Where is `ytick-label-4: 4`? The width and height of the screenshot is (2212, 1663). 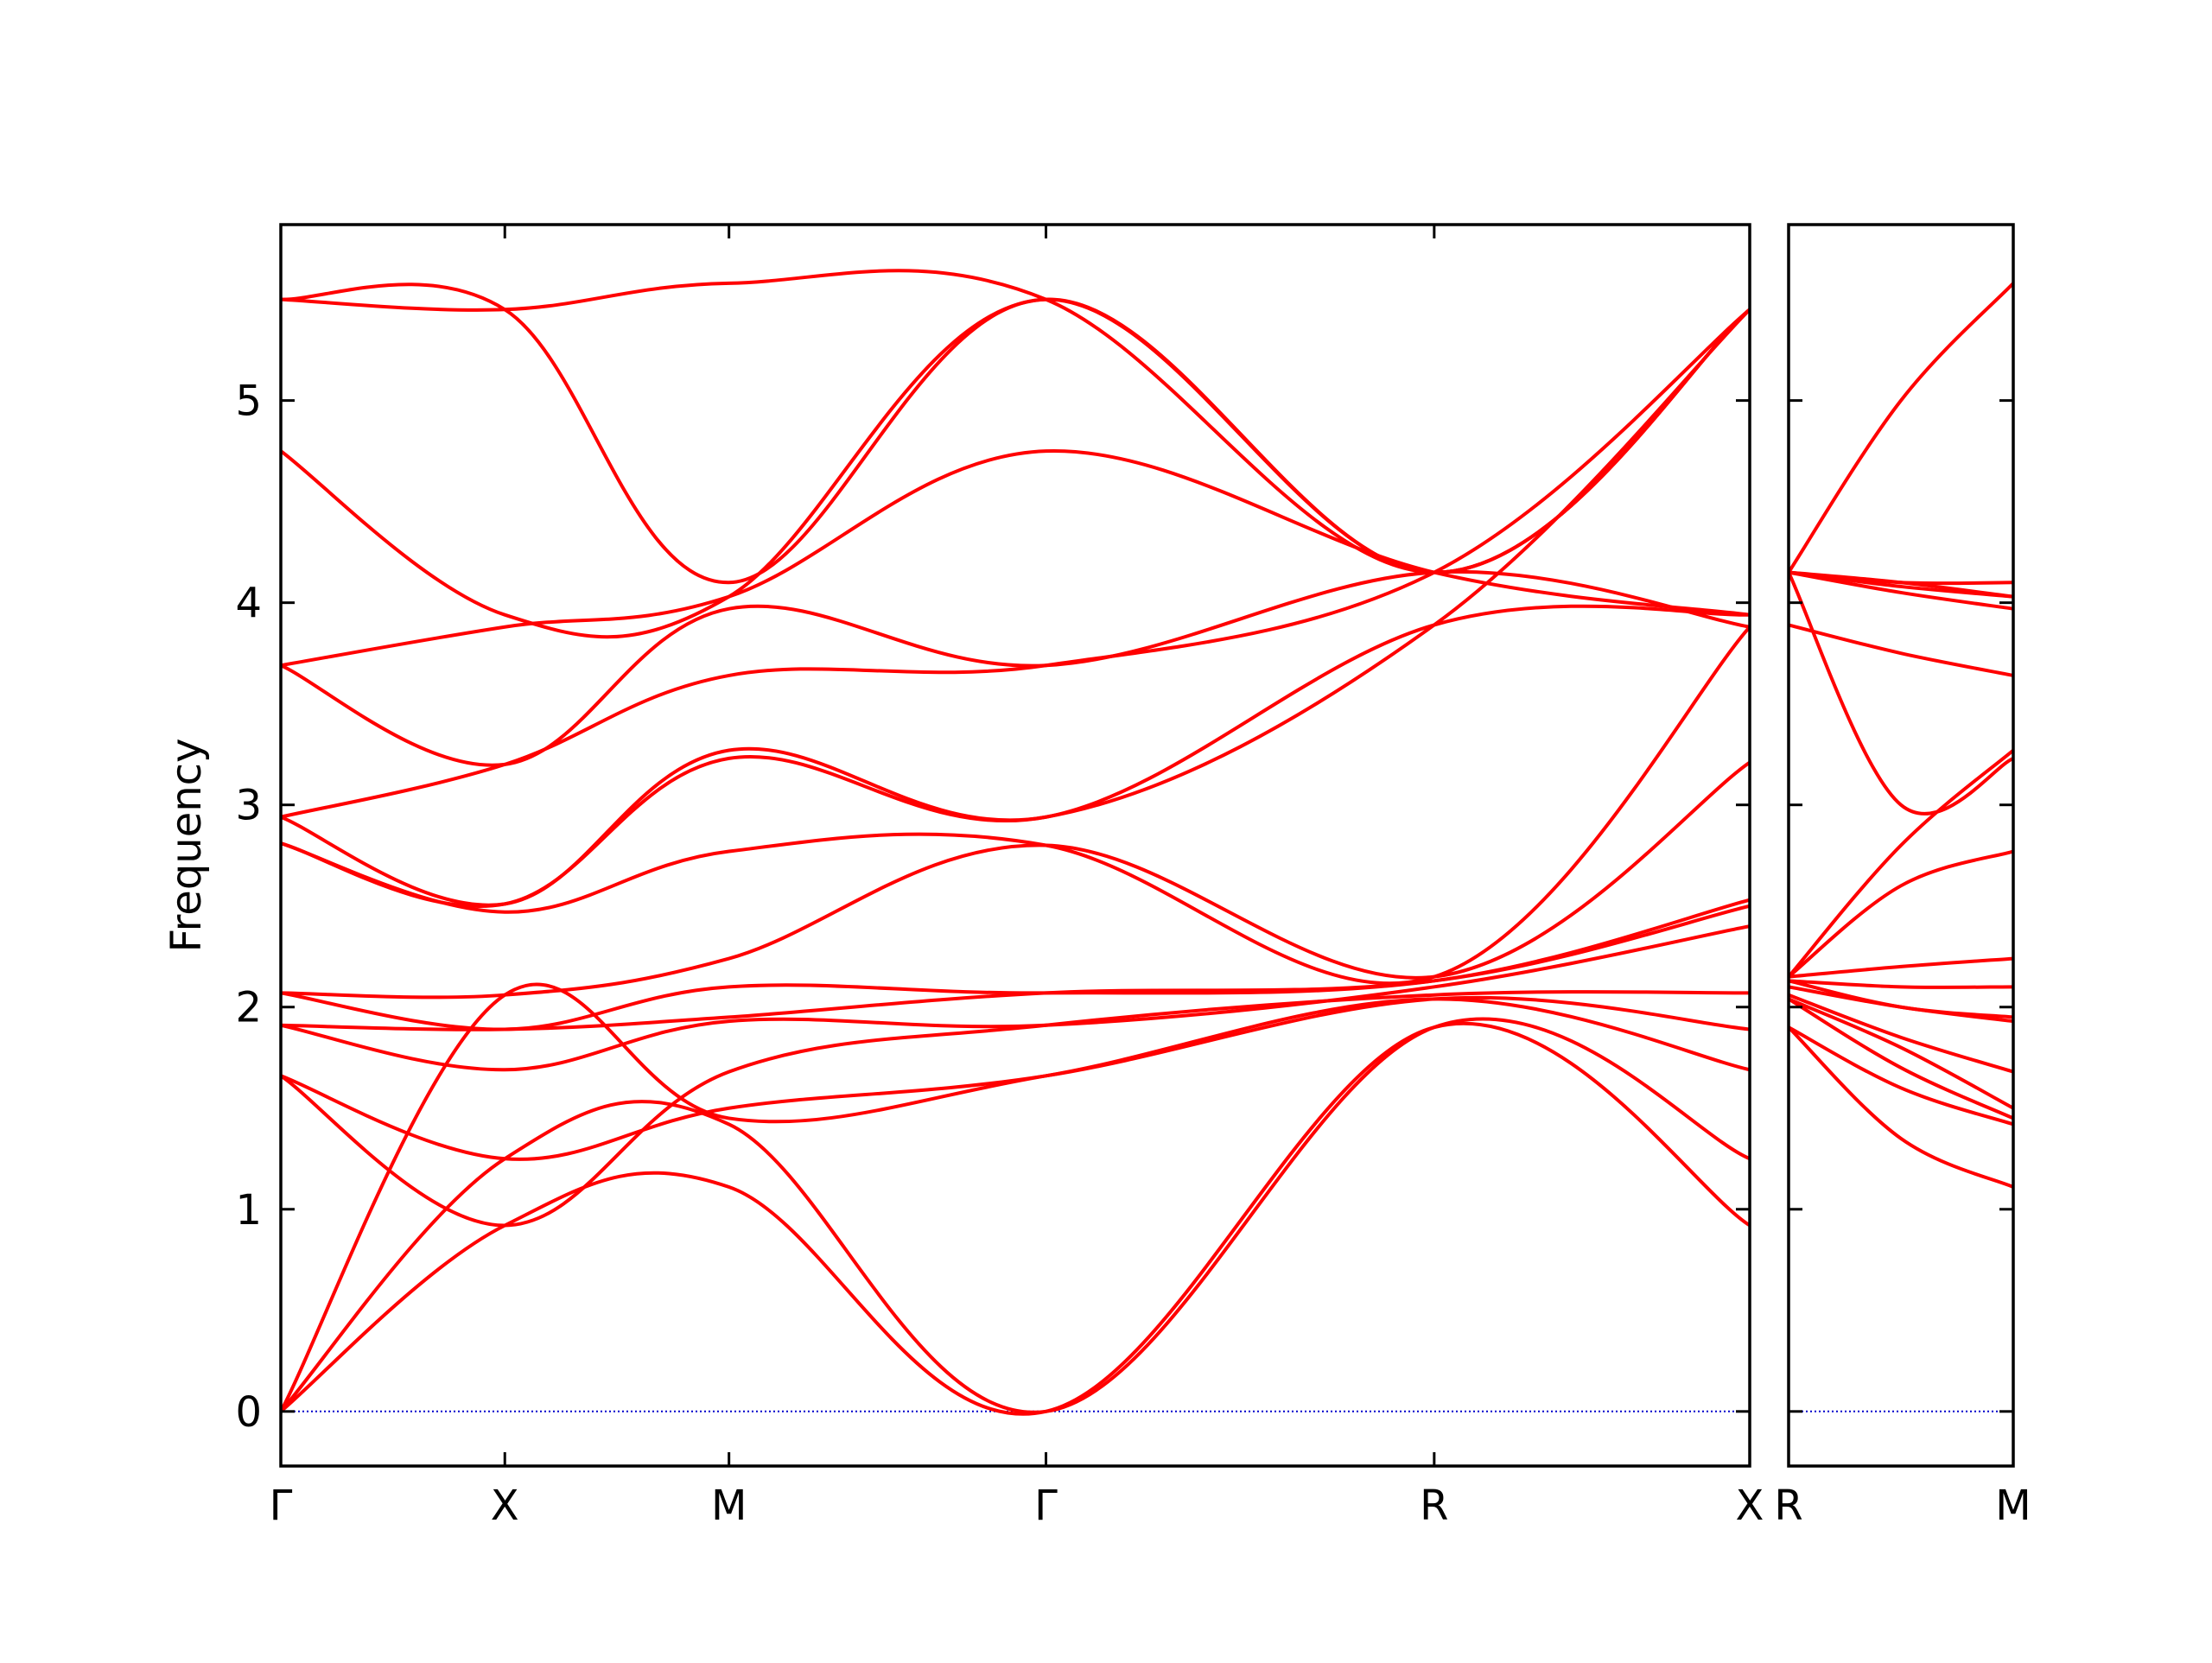 ytick-label-4: 4 is located at coordinates (248, 604).